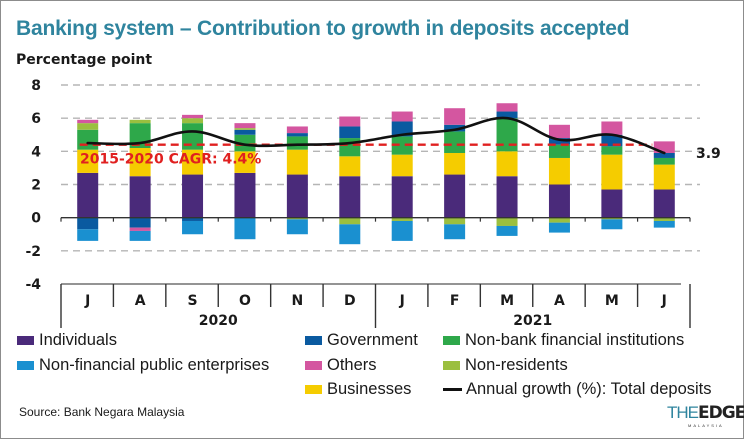 The height and width of the screenshot is (439, 744). Describe the element at coordinates (36, 219) in the screenshot. I see `y-tick-label: 0` at that location.